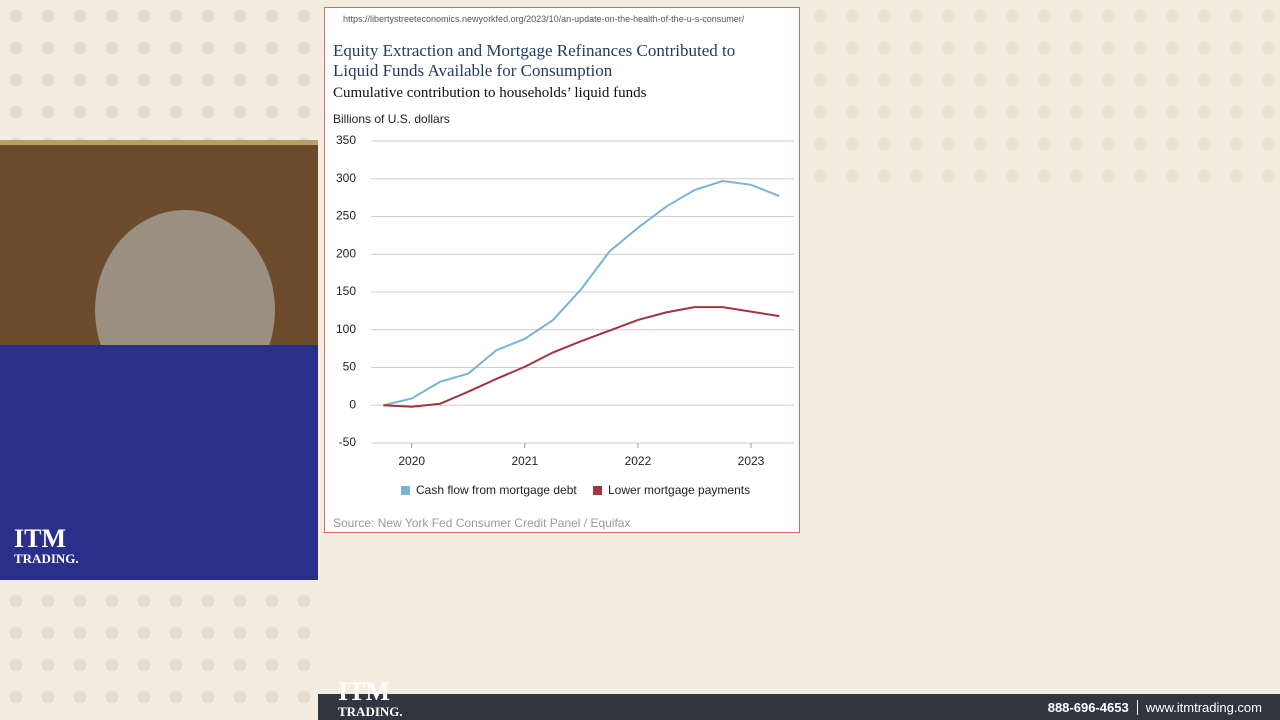  I want to click on y-tick-label: 100, so click(346, 329).